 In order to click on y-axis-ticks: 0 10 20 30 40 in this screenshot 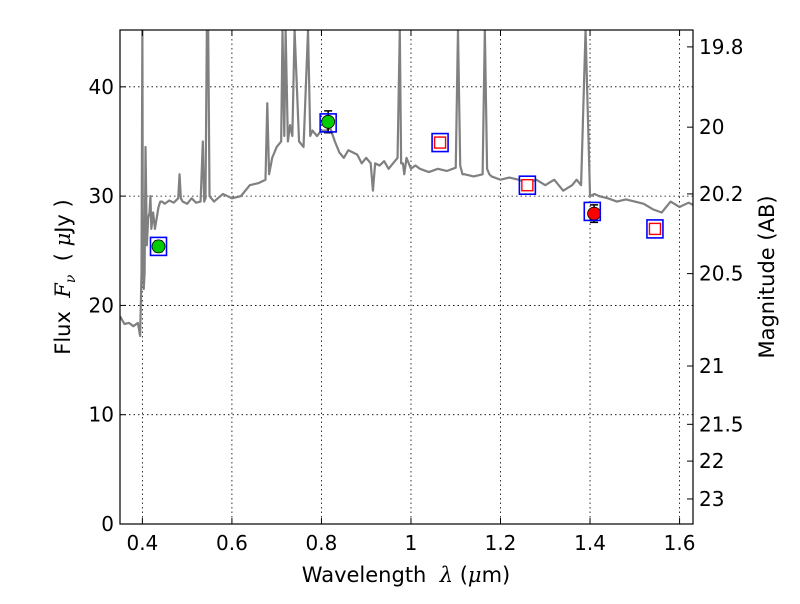, I will do `click(107, 305)`.